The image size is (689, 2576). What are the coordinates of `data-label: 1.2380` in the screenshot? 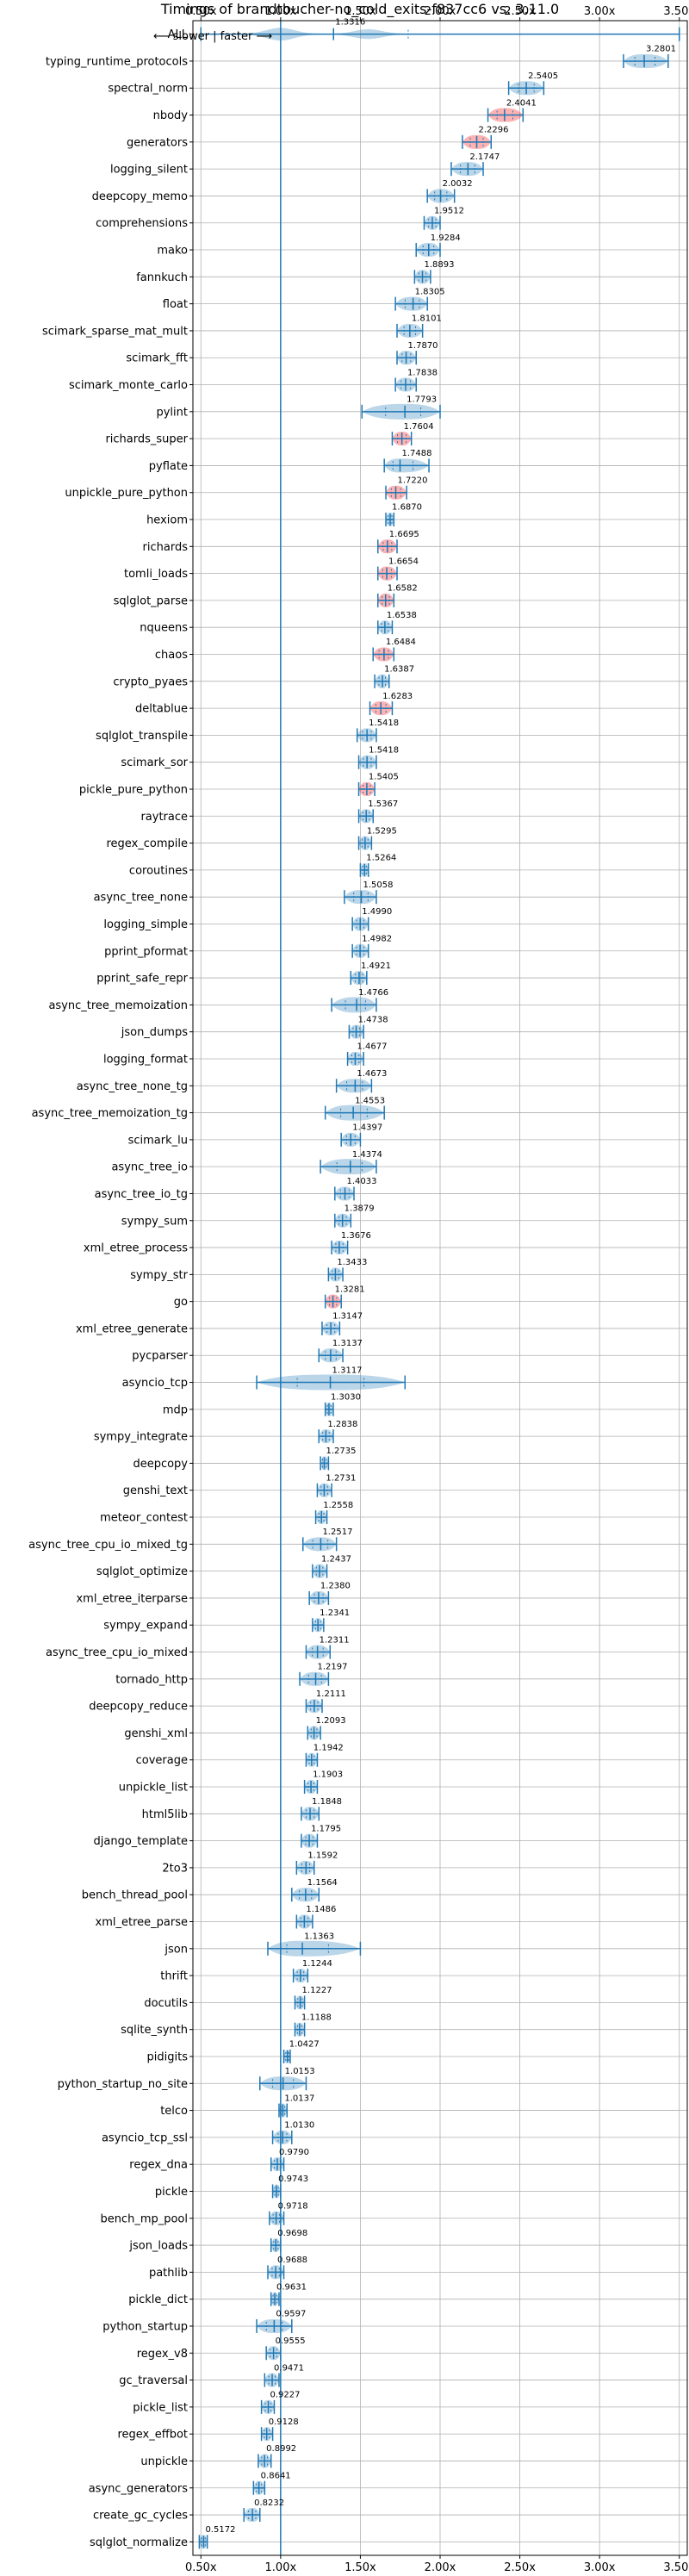 It's located at (335, 1587).